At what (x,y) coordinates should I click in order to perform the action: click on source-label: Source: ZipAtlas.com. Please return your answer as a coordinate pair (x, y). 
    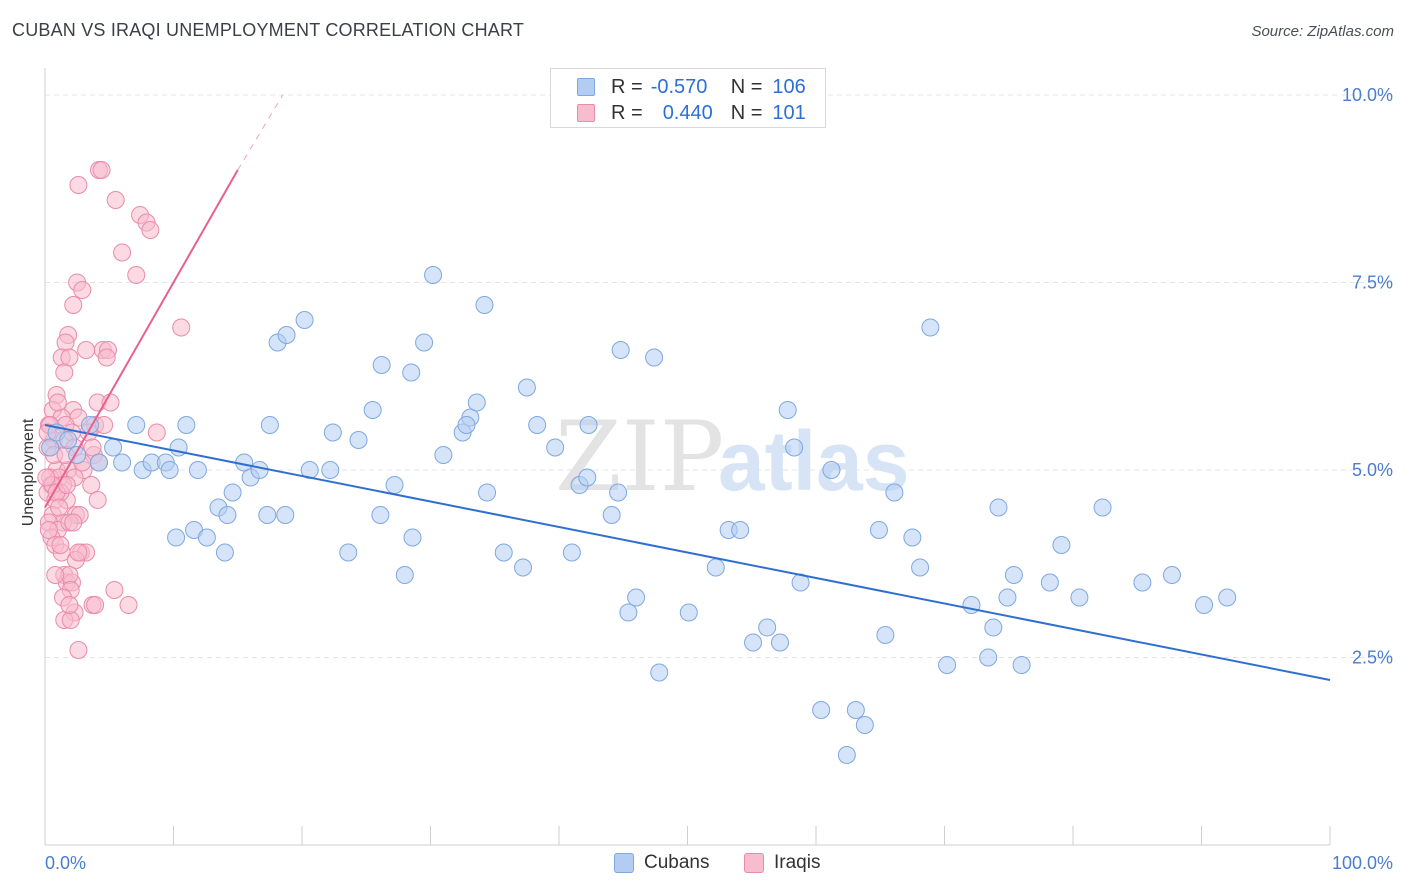
    Looking at the image, I should click on (1322, 31).